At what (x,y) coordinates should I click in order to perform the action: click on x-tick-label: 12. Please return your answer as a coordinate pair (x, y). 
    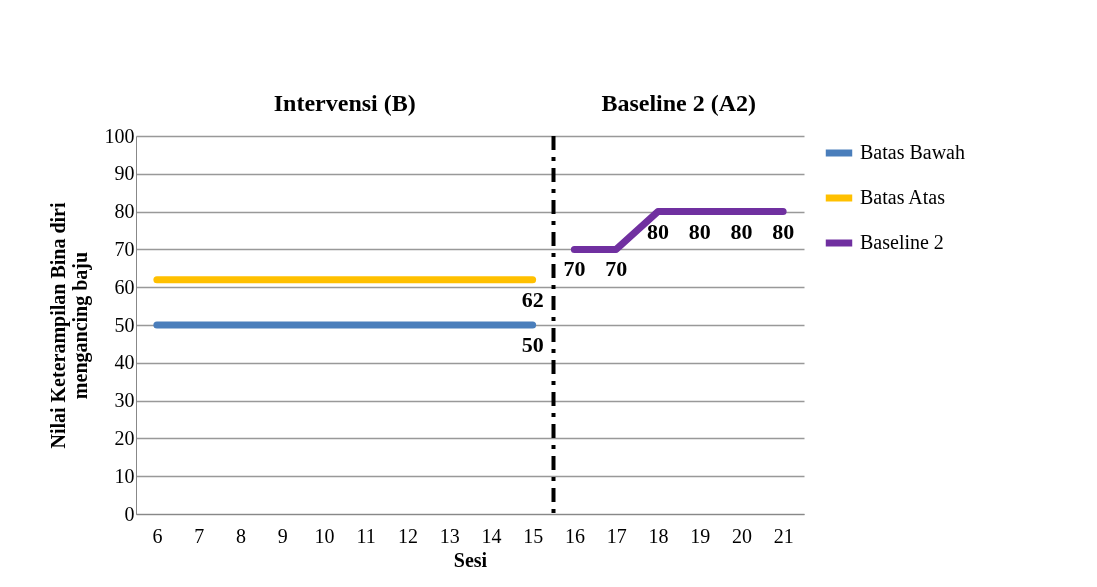
    Looking at the image, I should click on (407, 535).